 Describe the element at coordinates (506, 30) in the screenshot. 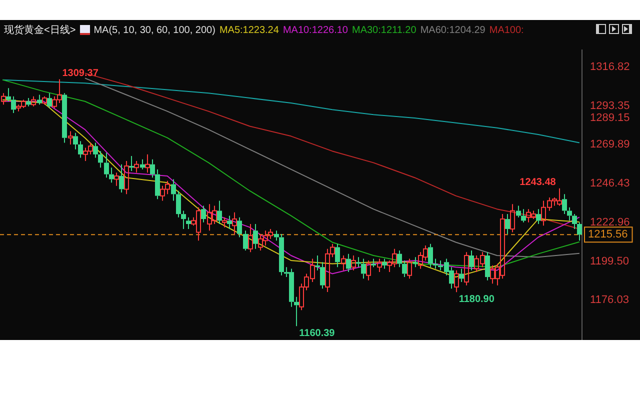

I see `text: MA100:` at that location.